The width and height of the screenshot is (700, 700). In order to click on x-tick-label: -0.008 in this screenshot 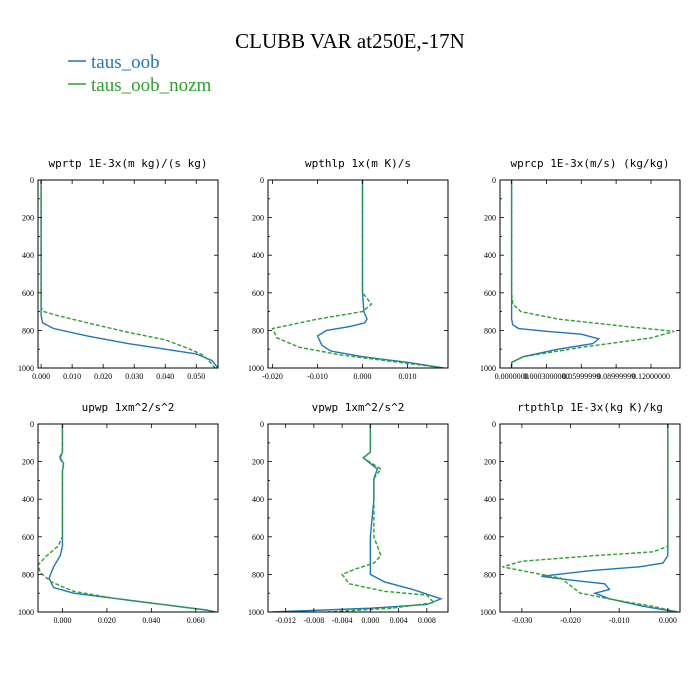, I will do `click(314, 620)`.